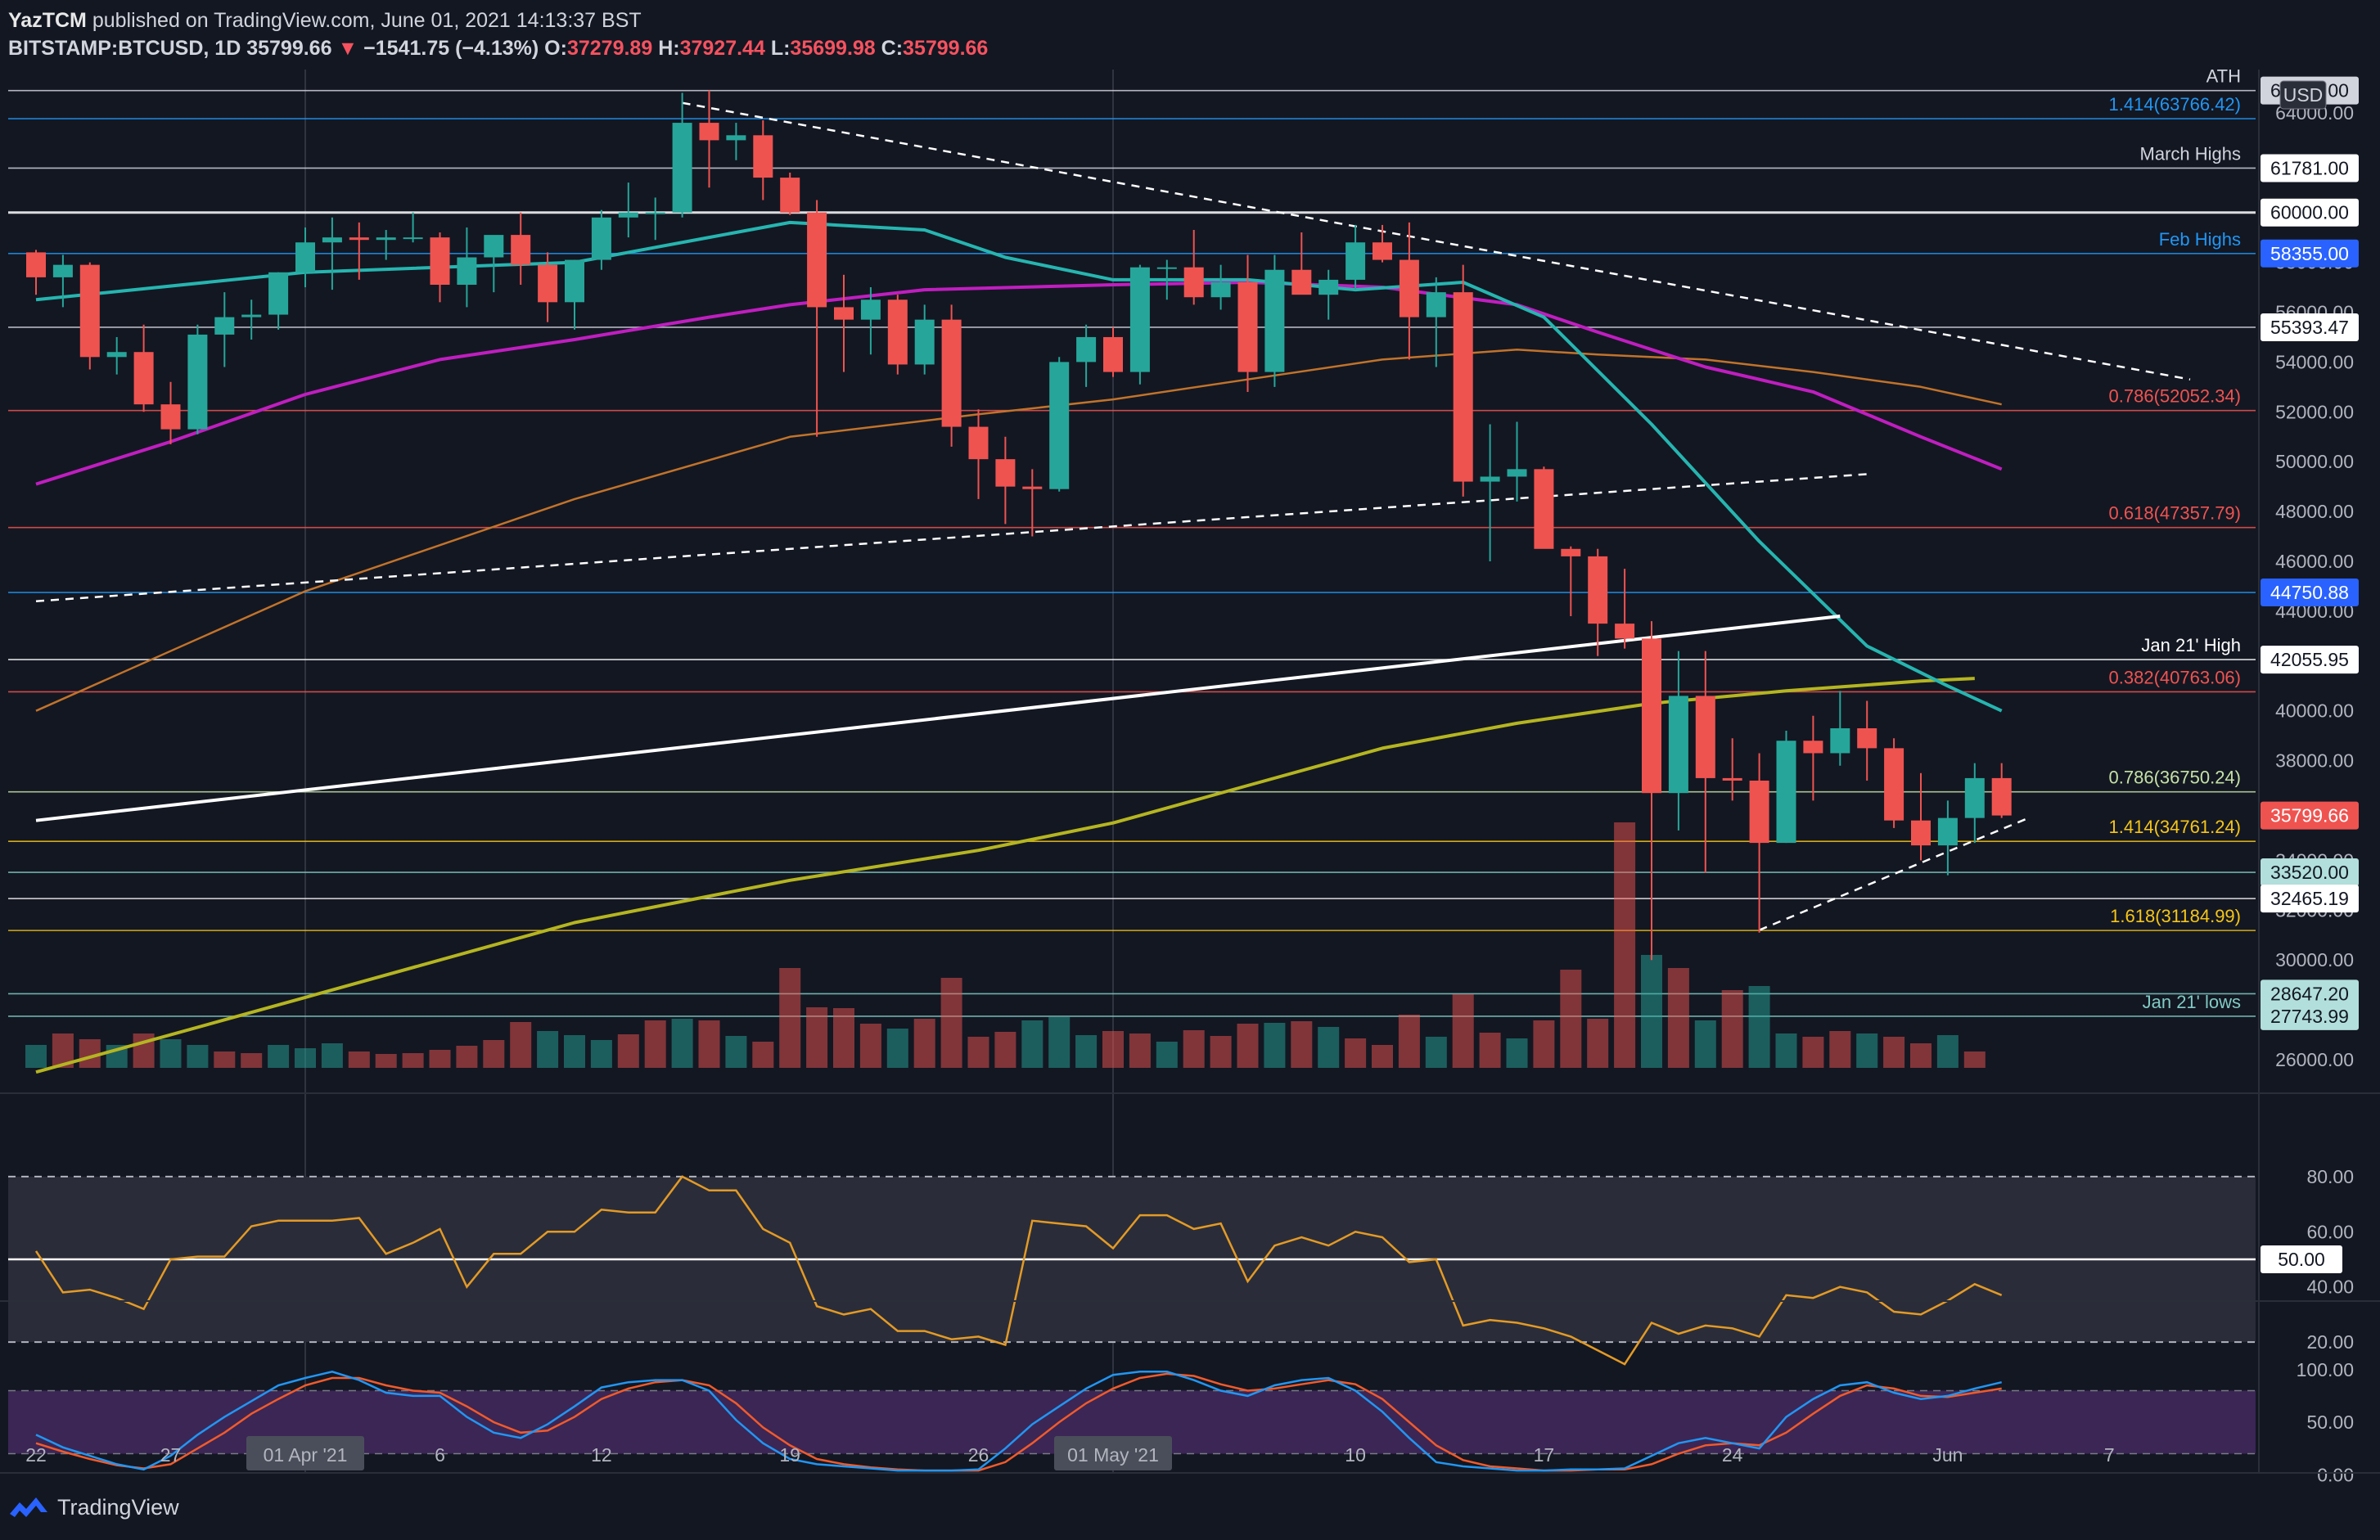  What do you see at coordinates (2309, 327) in the screenshot?
I see `price-badge-label: 55393.47` at bounding box center [2309, 327].